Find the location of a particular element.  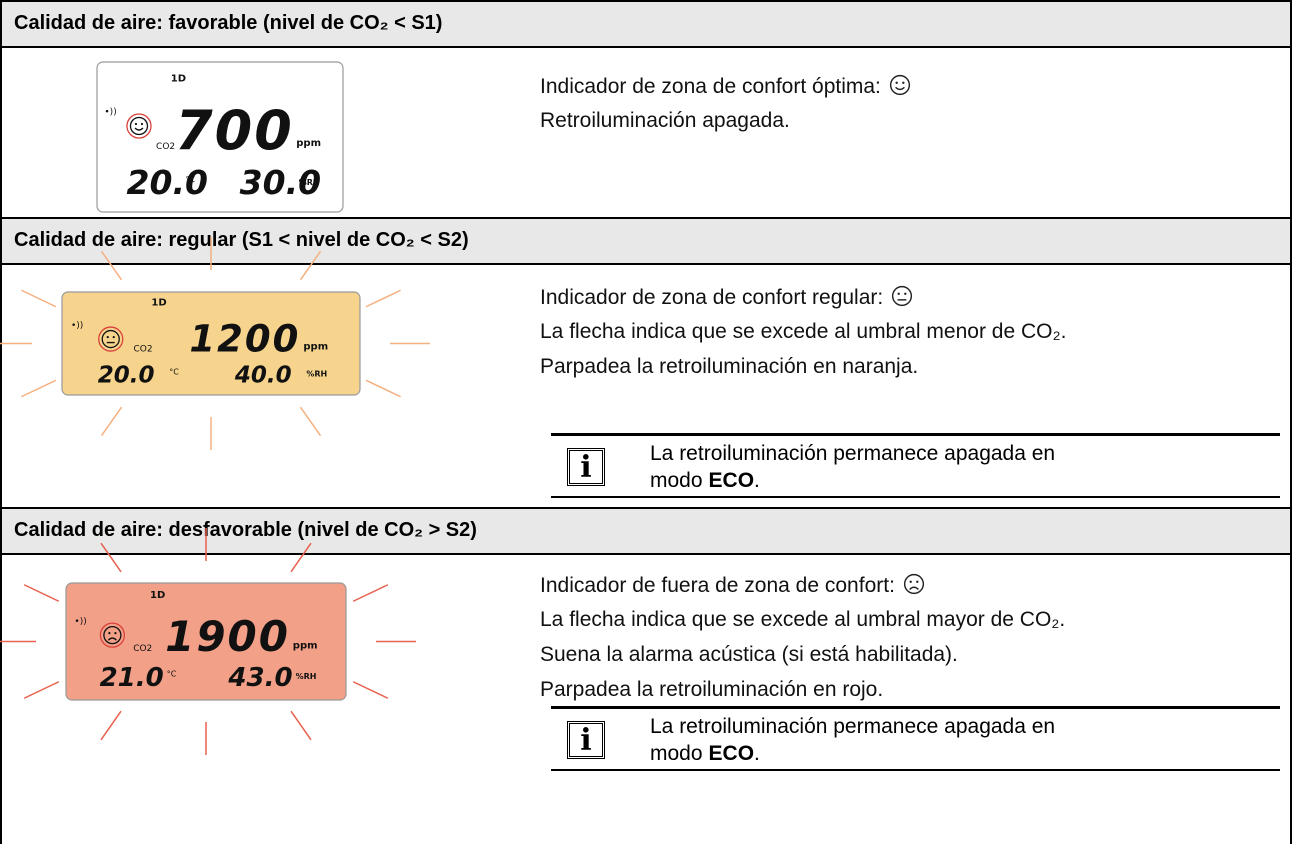

description-line: Indicador de zona de confort regular: is located at coordinates (726, 297).